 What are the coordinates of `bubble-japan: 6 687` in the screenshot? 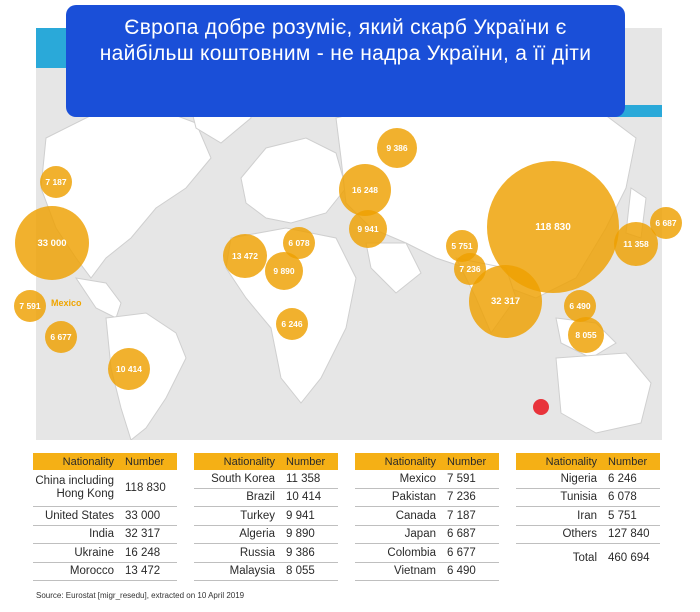 It's located at (666, 223).